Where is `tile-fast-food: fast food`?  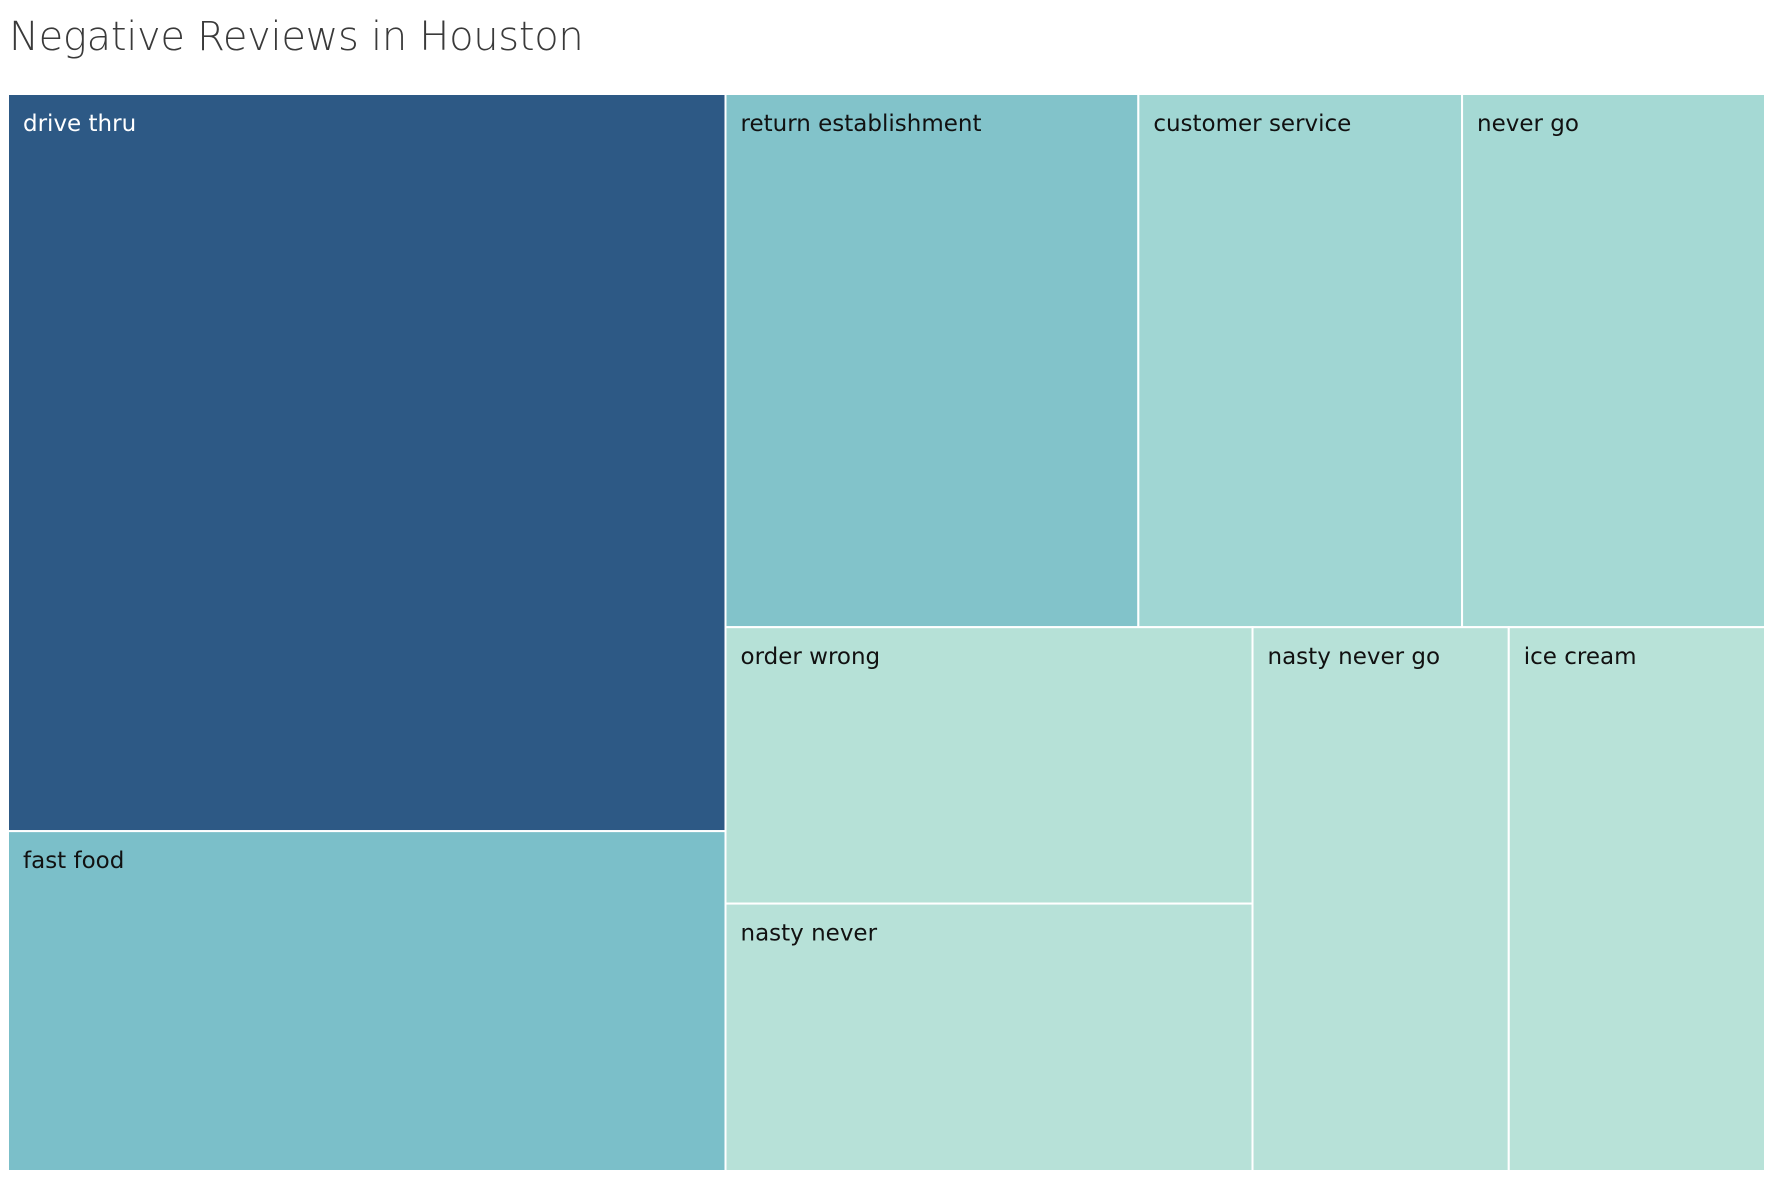 tile-fast-food: fast food is located at coordinates (367, 1000).